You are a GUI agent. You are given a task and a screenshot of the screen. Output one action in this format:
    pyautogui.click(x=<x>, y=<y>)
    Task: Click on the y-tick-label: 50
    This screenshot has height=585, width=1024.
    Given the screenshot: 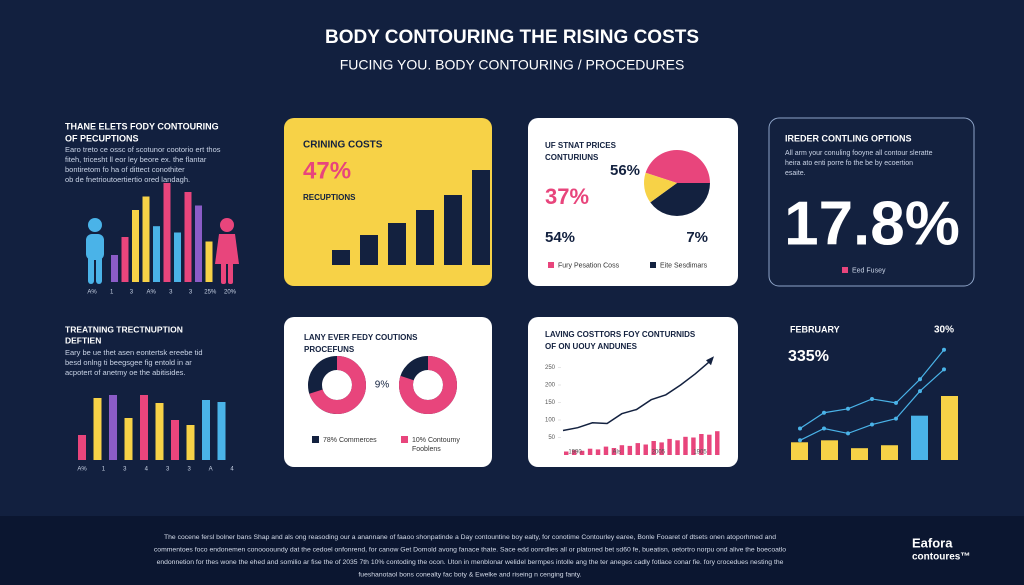 What is the action you would take?
    pyautogui.click(x=551, y=438)
    